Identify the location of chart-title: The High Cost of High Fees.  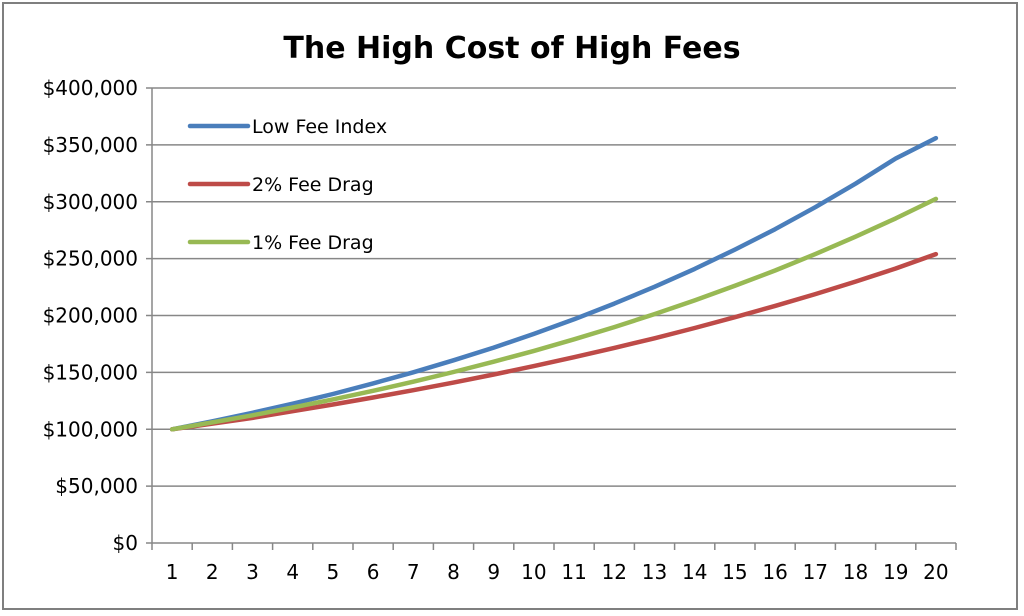
(511, 48).